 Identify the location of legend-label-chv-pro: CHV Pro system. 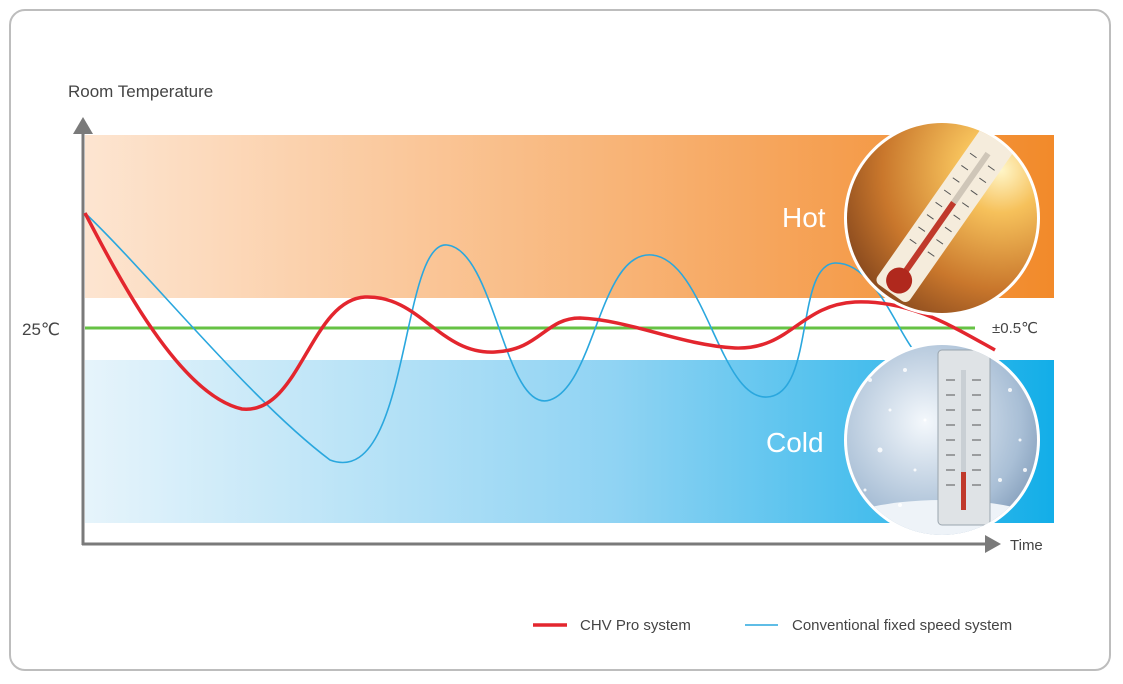
(635, 625).